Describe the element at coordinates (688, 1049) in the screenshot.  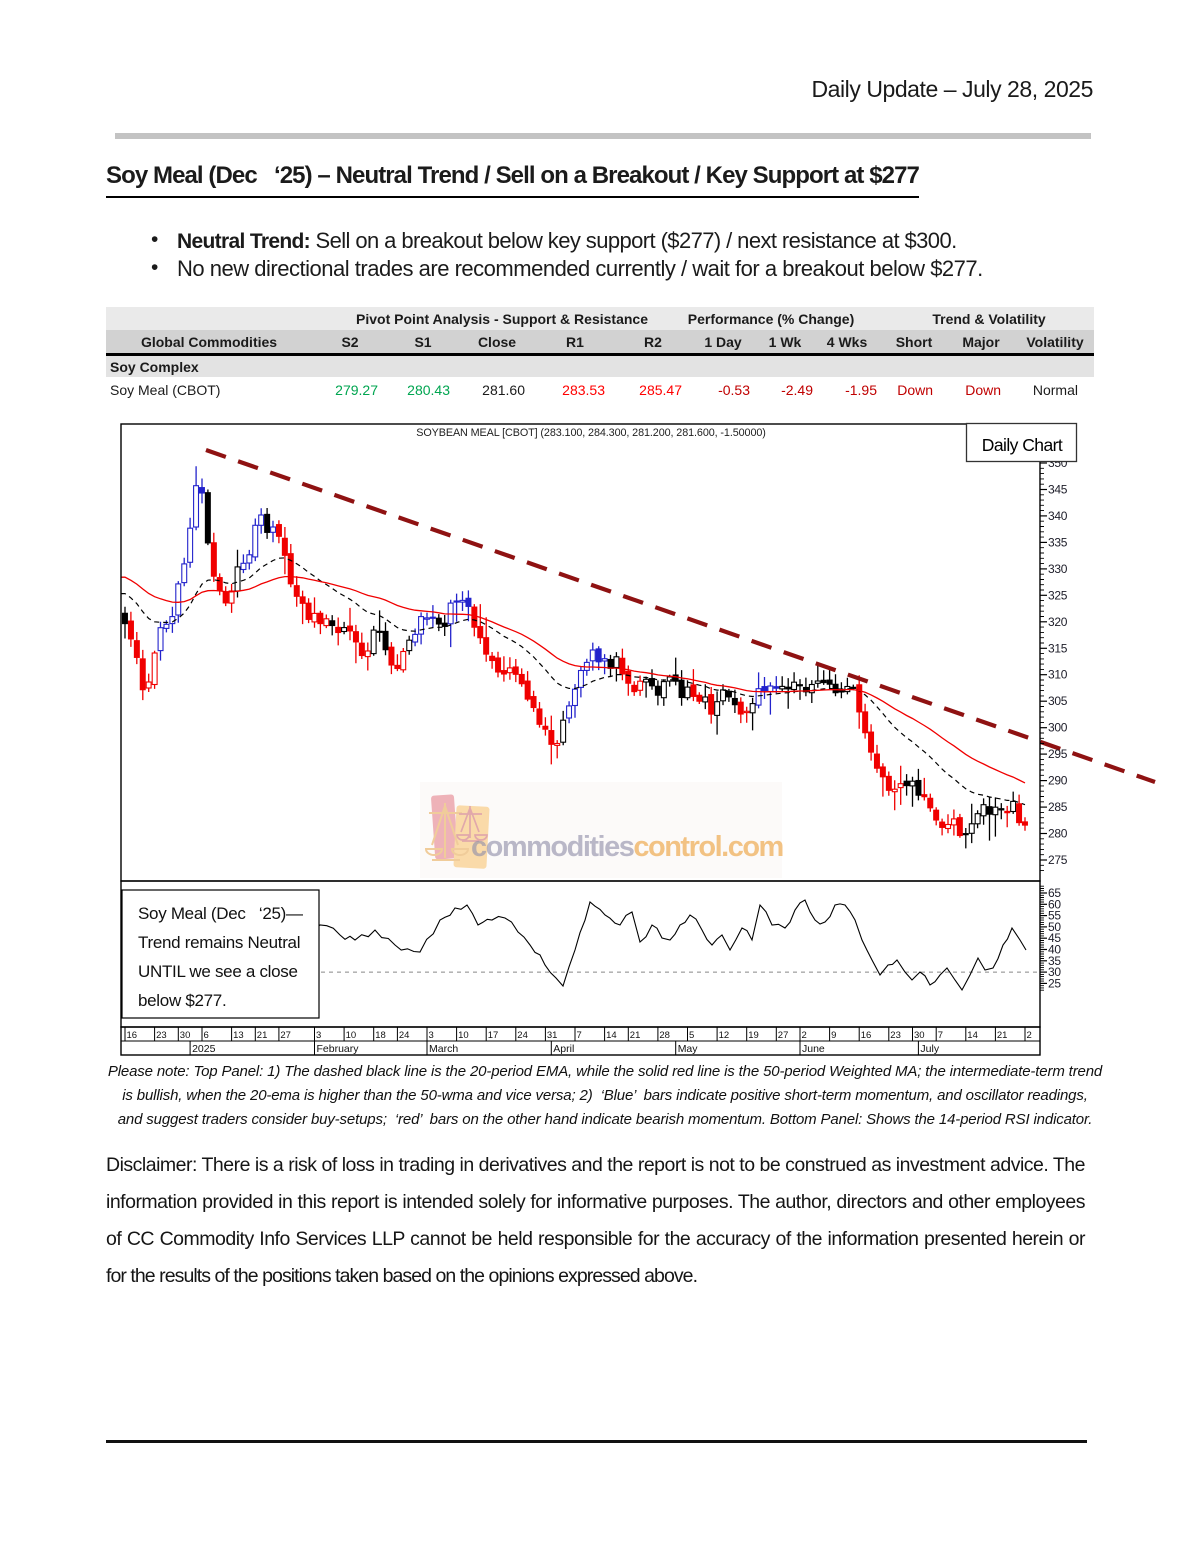
I see `svg-text: May` at that location.